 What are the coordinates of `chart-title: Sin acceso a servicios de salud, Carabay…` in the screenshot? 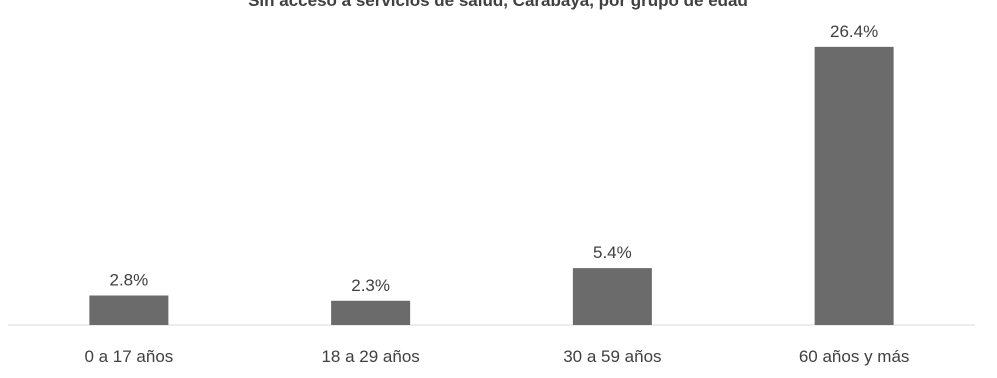 It's located at (498, 5).